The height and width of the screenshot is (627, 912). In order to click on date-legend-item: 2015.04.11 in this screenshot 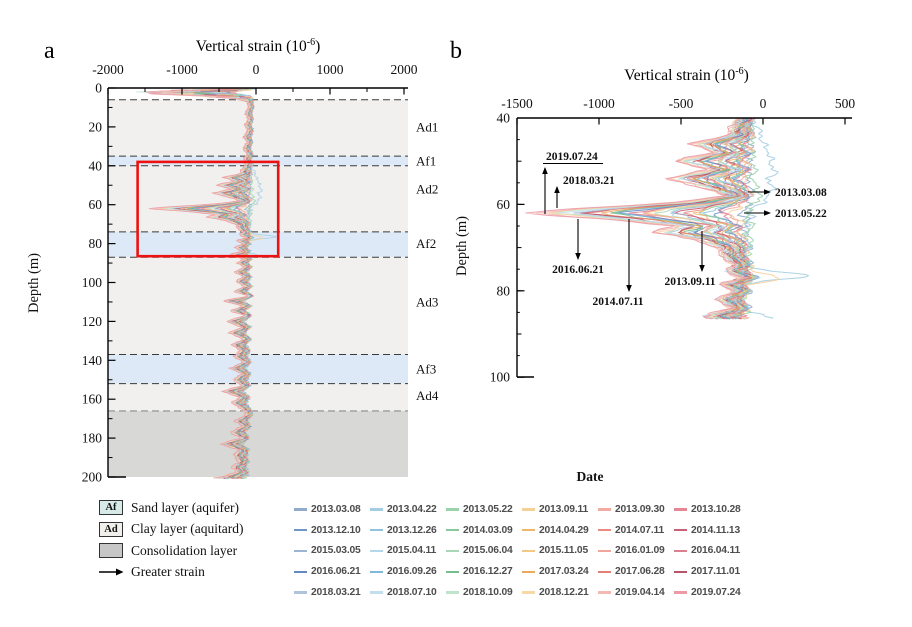, I will do `click(408, 551)`.